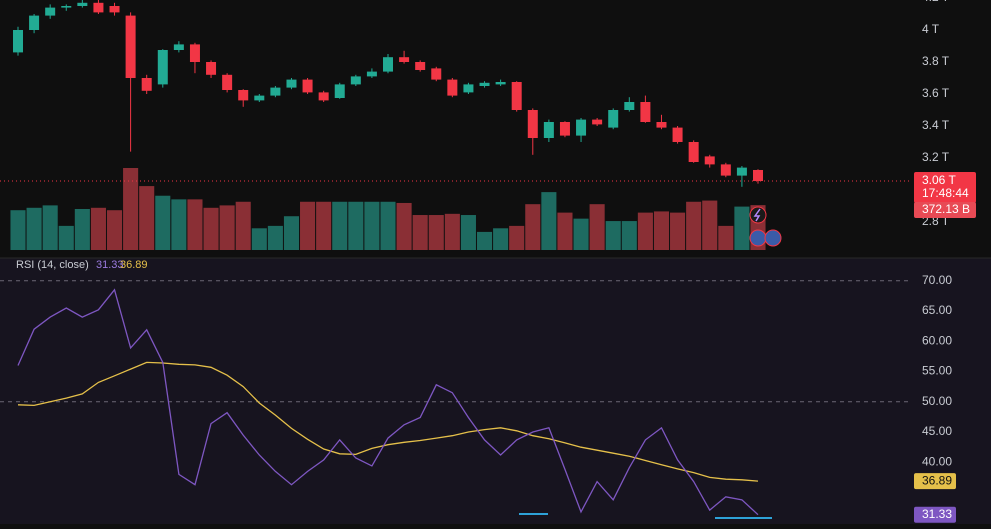  I want to click on y-tick-label: 55.00, so click(937, 371).